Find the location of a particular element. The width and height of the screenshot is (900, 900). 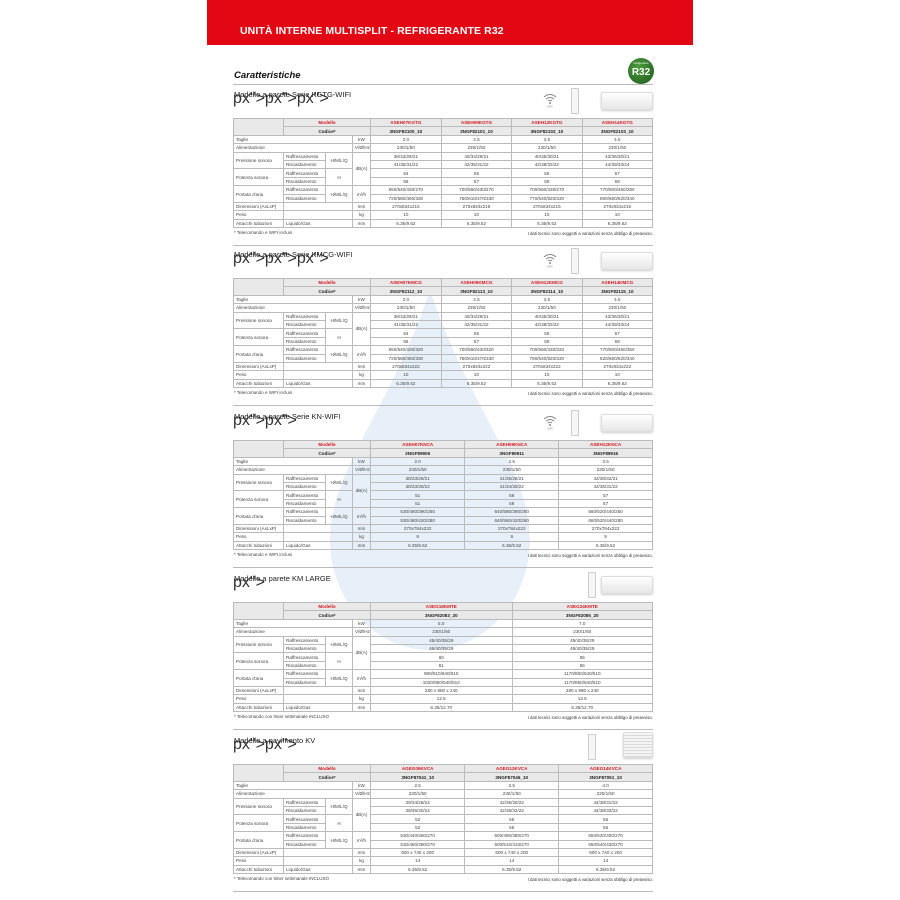

dim-value: 270x834x215 is located at coordinates (476, 206).